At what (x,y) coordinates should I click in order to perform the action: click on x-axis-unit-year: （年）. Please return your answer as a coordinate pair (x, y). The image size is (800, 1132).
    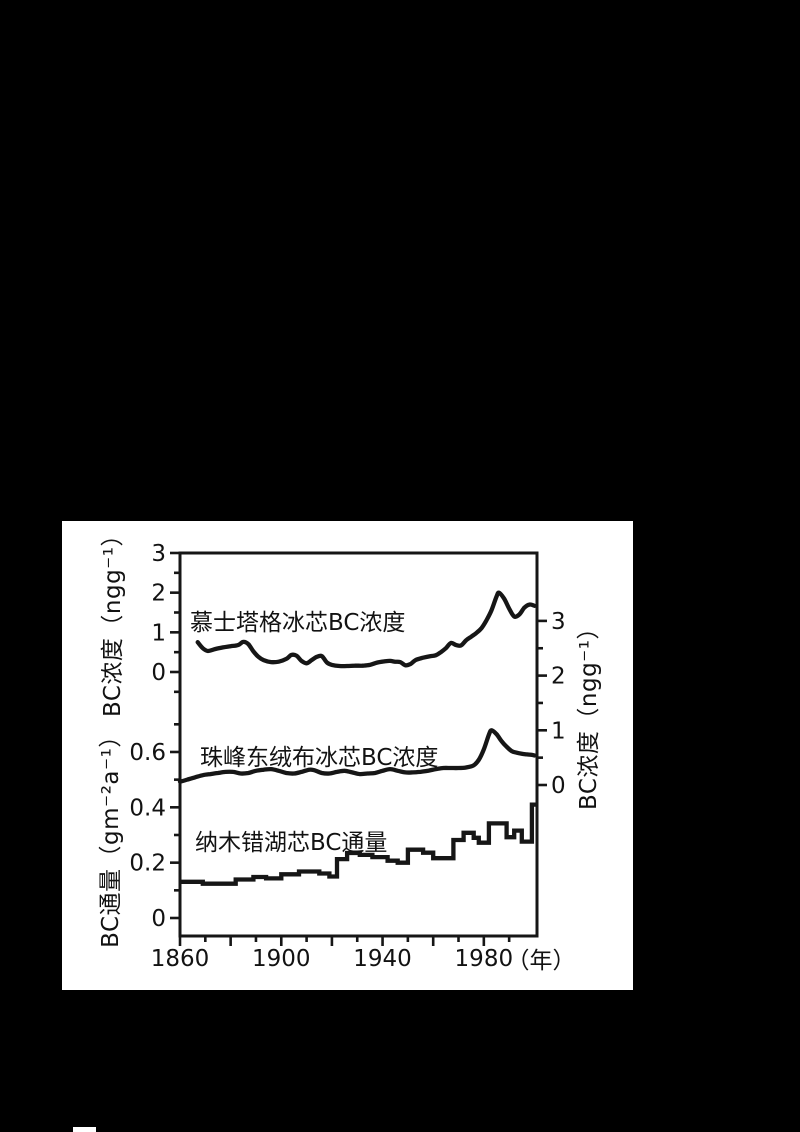
    Looking at the image, I should click on (541, 961).